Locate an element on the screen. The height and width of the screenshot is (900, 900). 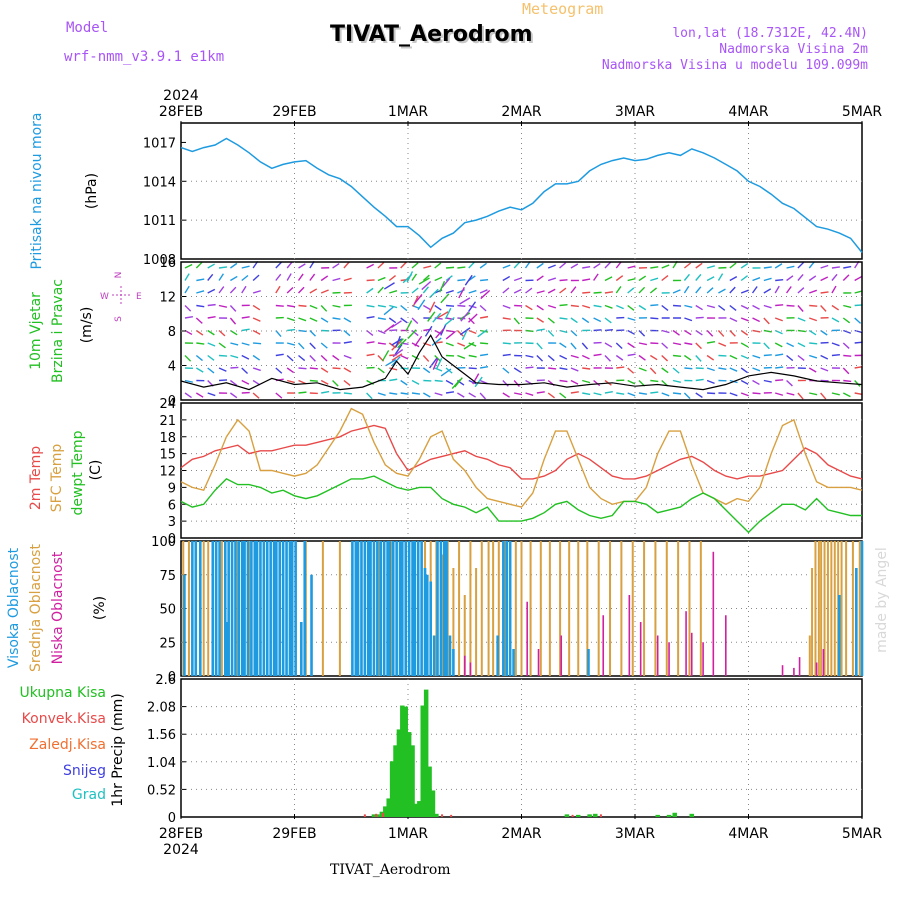
y-tick-label: 1.04 is located at coordinates (161, 763).